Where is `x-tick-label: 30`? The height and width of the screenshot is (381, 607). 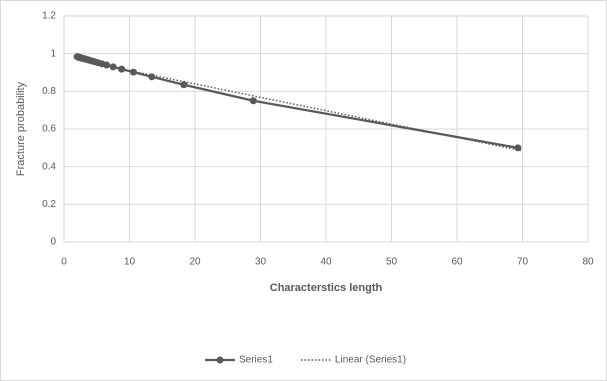
x-tick-label: 30 is located at coordinates (261, 262).